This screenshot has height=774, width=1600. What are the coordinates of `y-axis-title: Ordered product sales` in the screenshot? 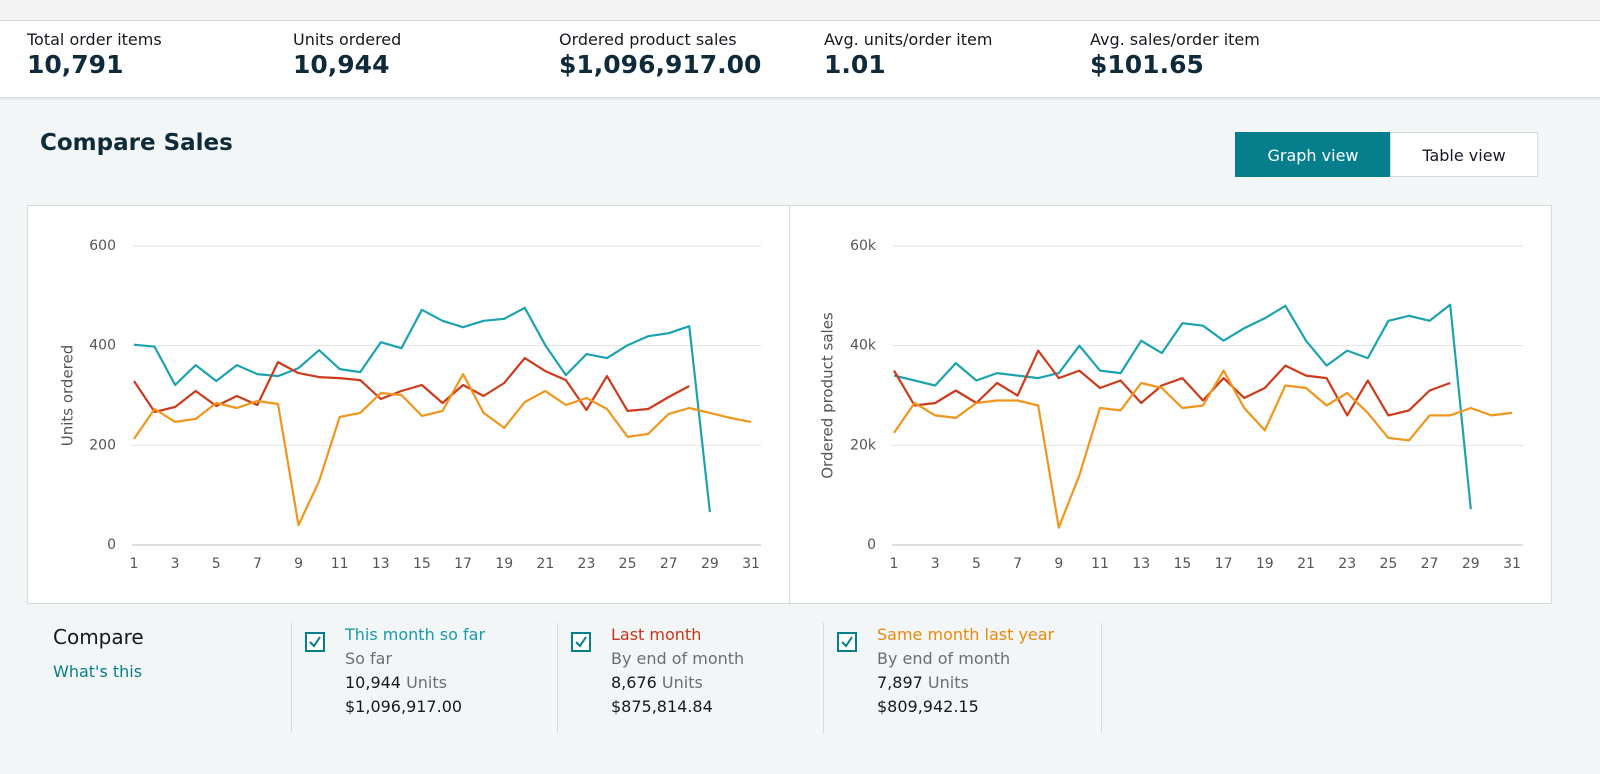 It's located at (828, 395).